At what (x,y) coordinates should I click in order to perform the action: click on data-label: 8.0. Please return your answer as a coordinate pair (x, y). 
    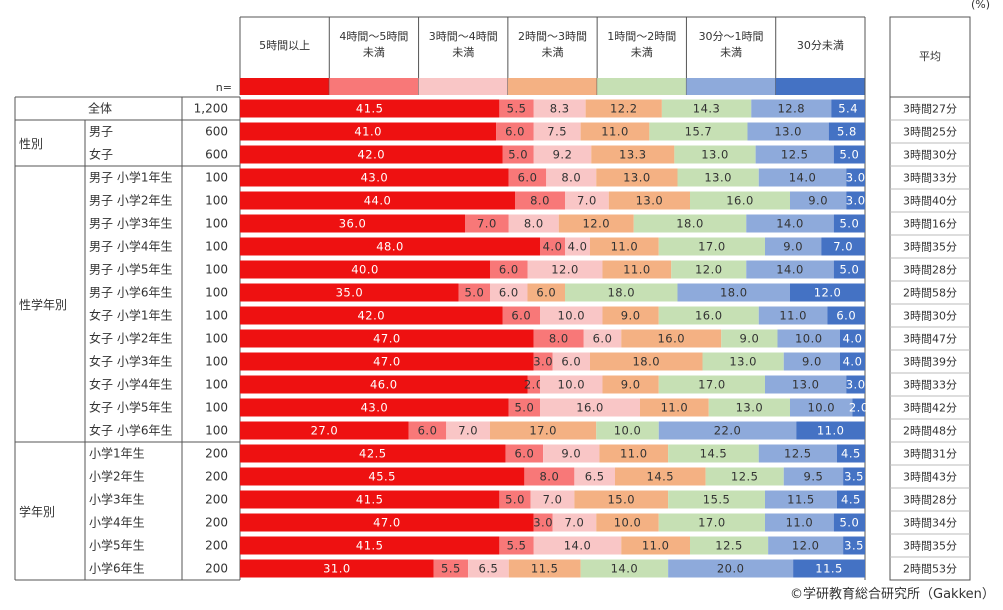
    Looking at the image, I should click on (534, 224).